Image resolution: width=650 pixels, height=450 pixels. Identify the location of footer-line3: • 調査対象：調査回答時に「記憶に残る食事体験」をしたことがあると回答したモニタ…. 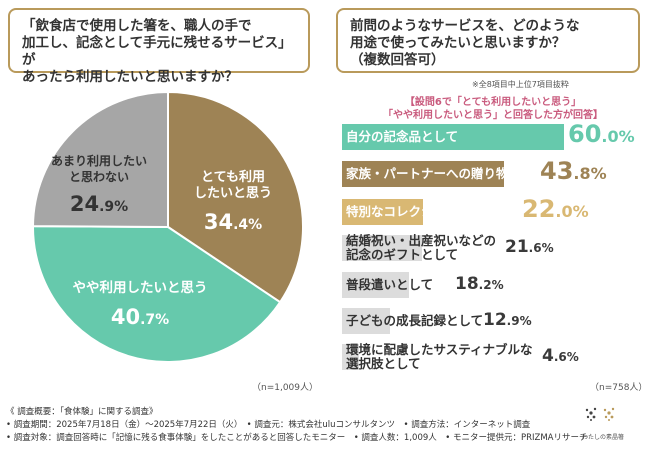
(297, 438).